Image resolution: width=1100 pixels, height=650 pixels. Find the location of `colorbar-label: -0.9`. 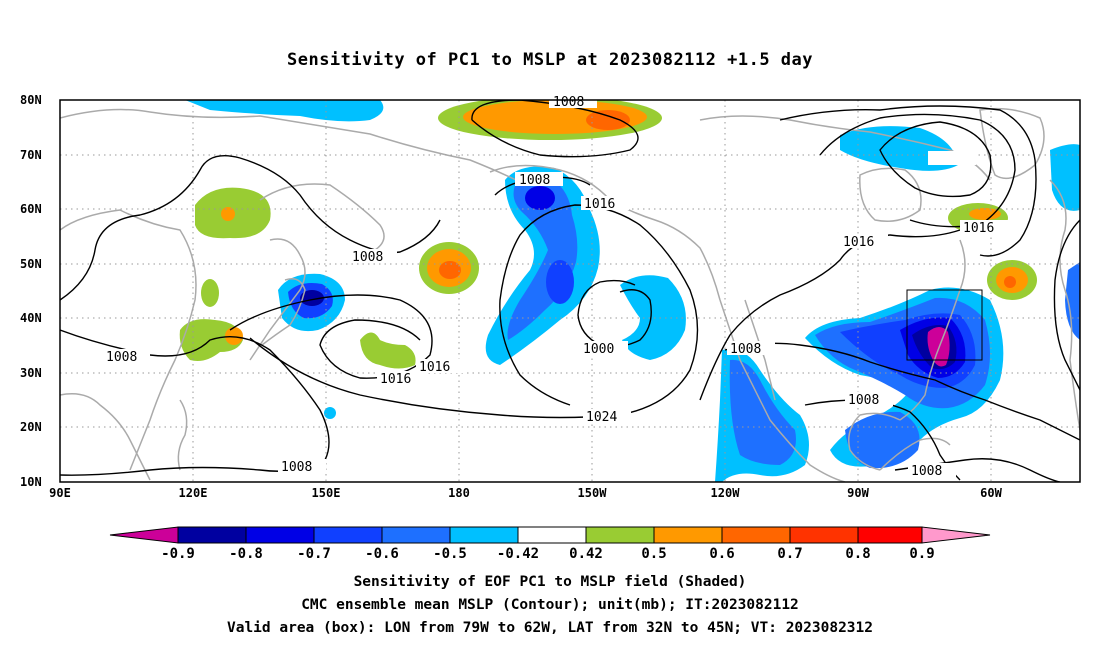

colorbar-label: -0.9 is located at coordinates (178, 554).